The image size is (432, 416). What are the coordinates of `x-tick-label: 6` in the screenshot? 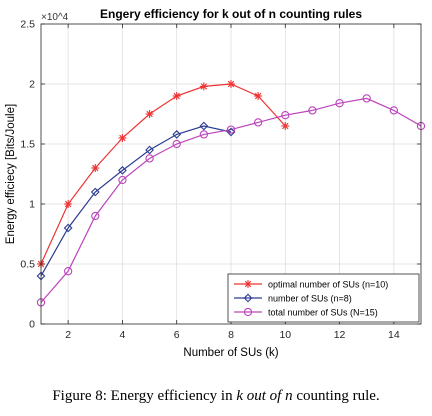 It's located at (177, 335).